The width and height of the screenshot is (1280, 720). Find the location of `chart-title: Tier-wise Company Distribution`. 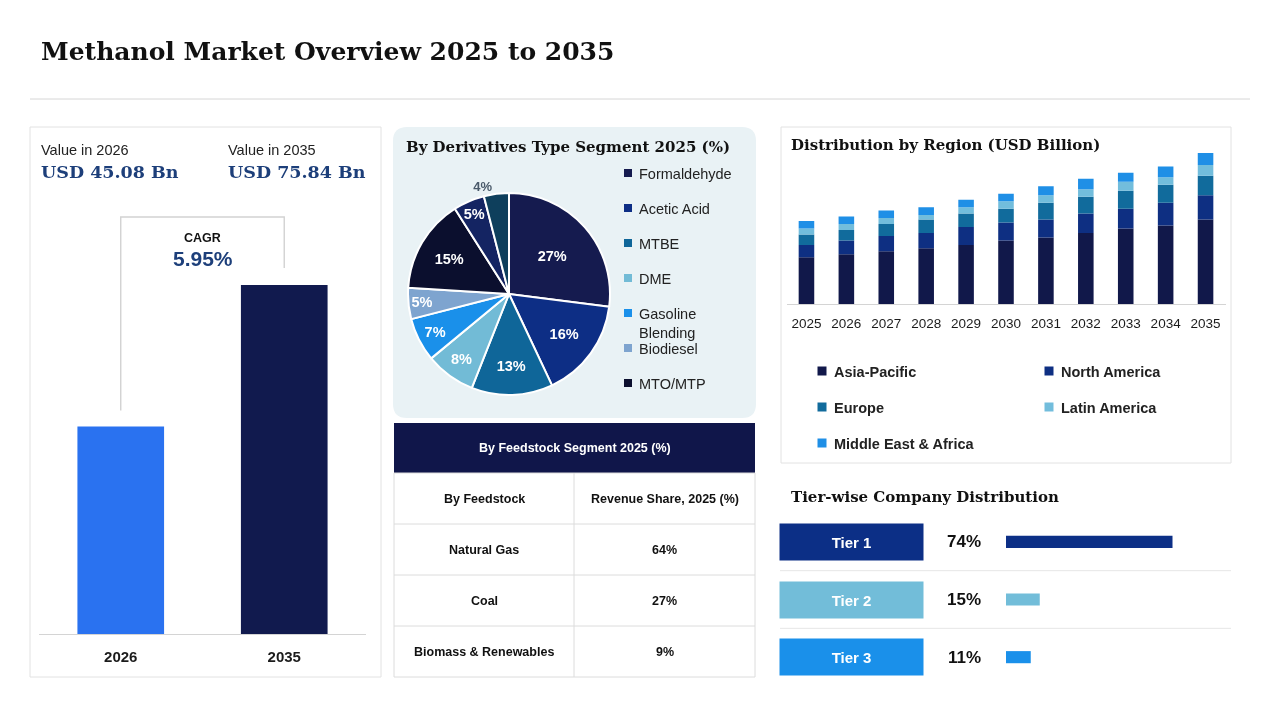

chart-title: Tier-wise Company Distribution is located at coordinates (925, 497).